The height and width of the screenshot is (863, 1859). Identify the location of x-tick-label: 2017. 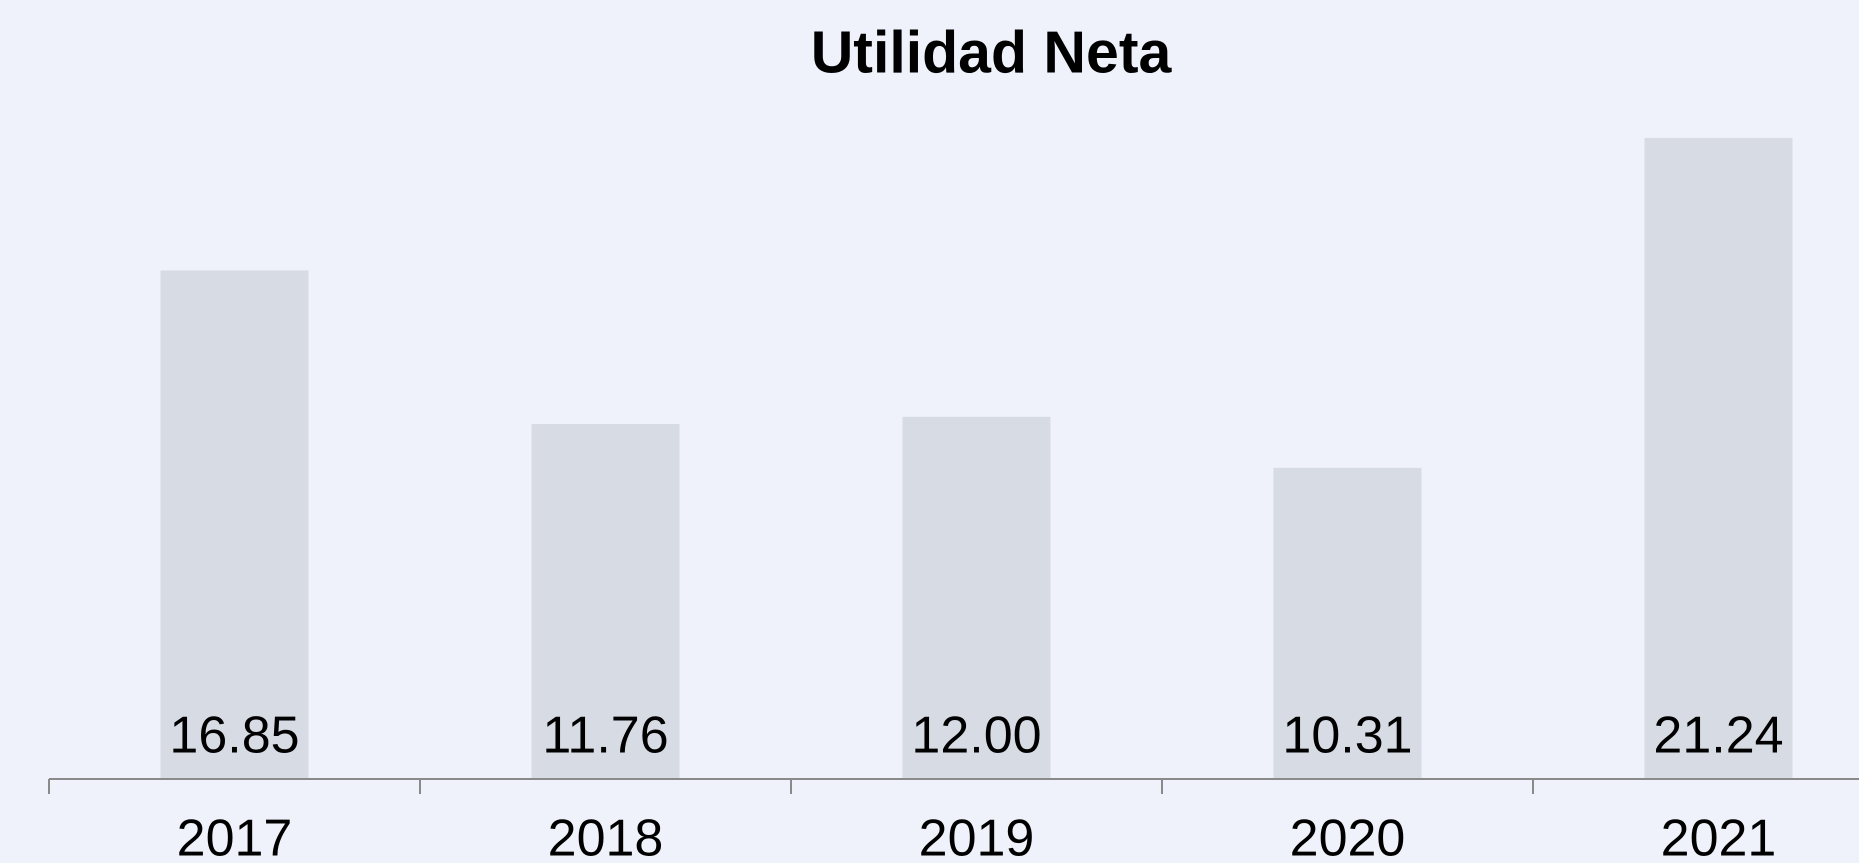
(235, 836).